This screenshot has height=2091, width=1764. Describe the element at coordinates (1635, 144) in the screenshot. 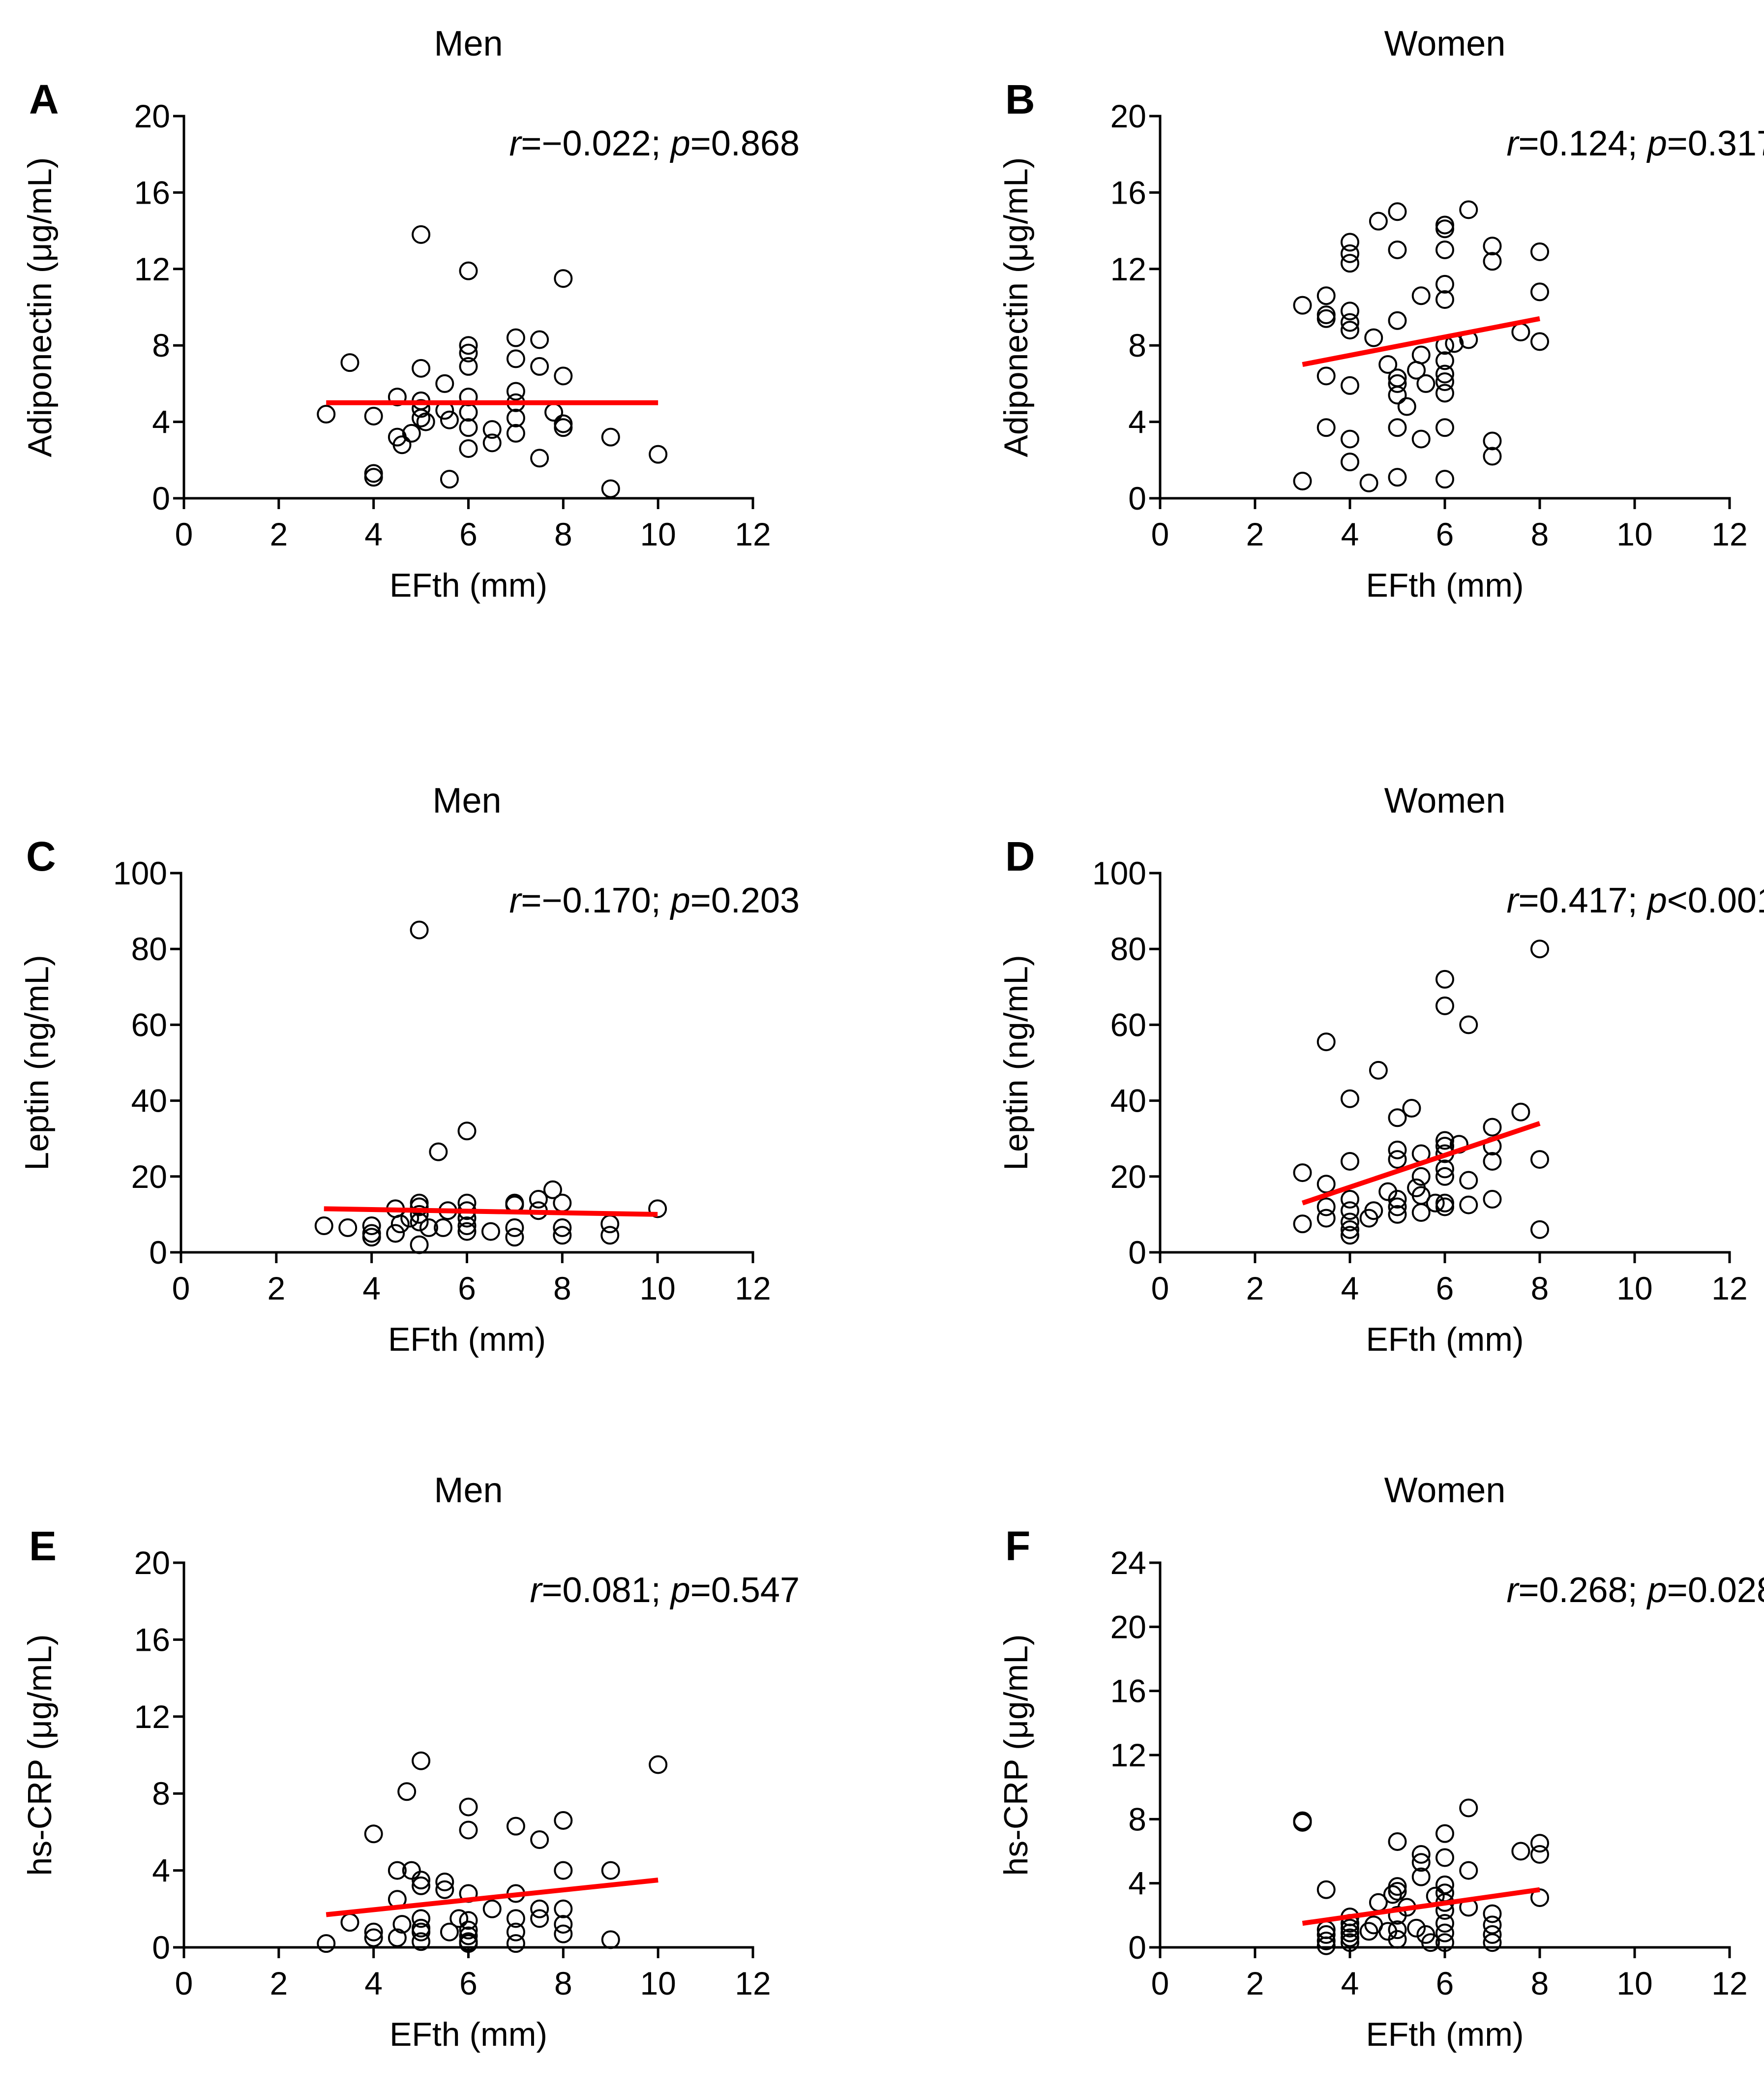

I see `stats-annotation: r=0.124; p=0.317` at that location.